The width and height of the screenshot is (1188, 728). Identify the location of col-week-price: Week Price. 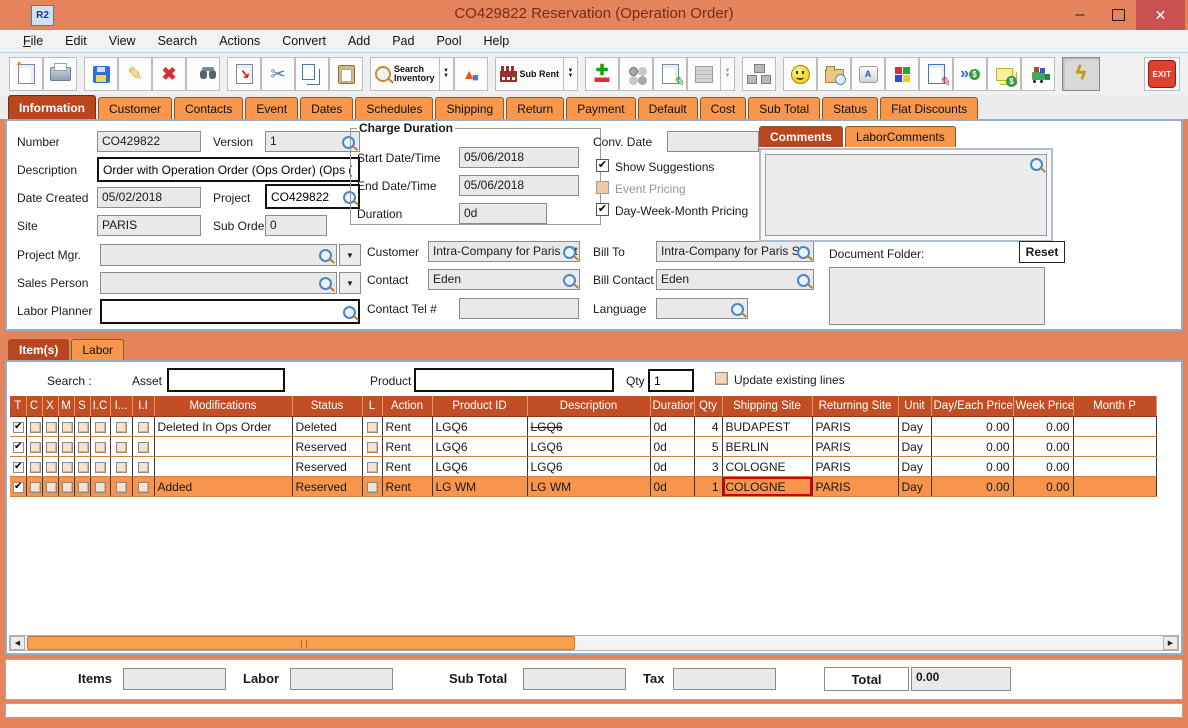
(1043, 406).